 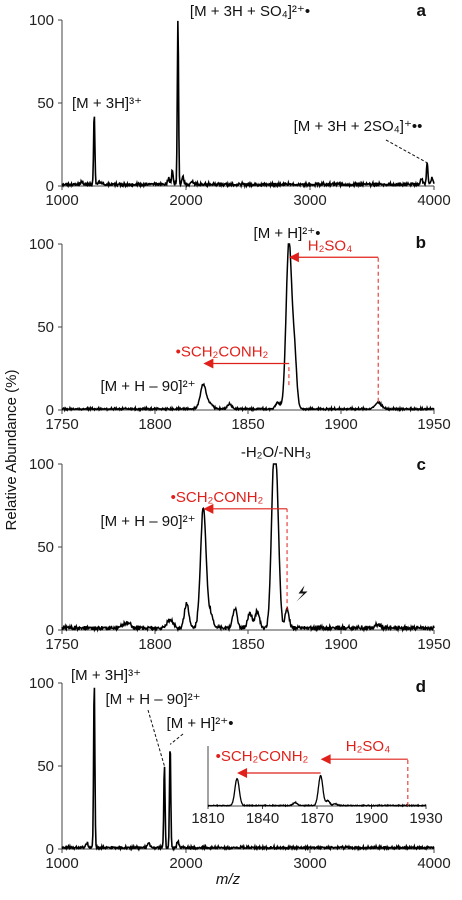 I want to click on panel-c-label-m90: [M + H – 90]²⁺, so click(x=147, y=521).